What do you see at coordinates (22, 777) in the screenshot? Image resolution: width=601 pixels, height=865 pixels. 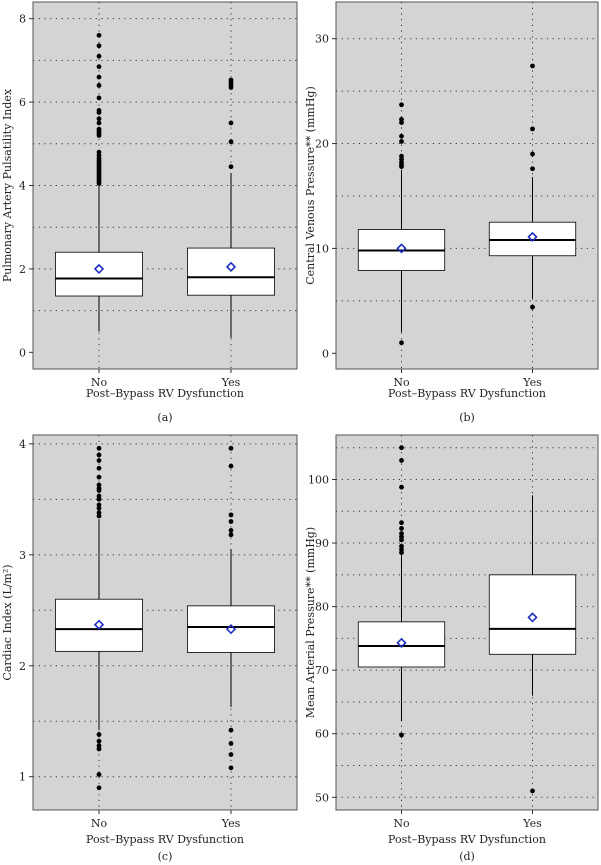 I see `y-tick-label: 1` at bounding box center [22, 777].